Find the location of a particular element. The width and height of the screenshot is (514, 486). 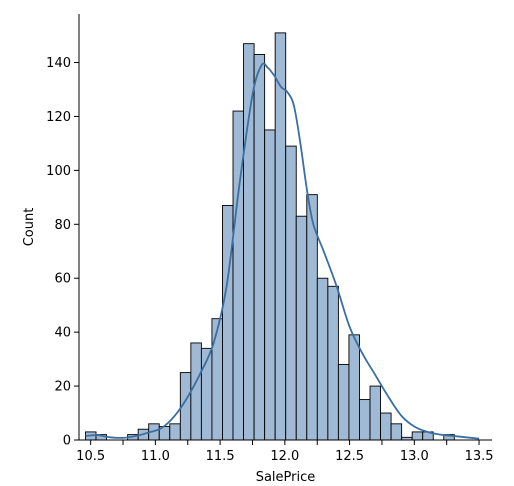

y-tick-label: 60 is located at coordinates (62, 279).